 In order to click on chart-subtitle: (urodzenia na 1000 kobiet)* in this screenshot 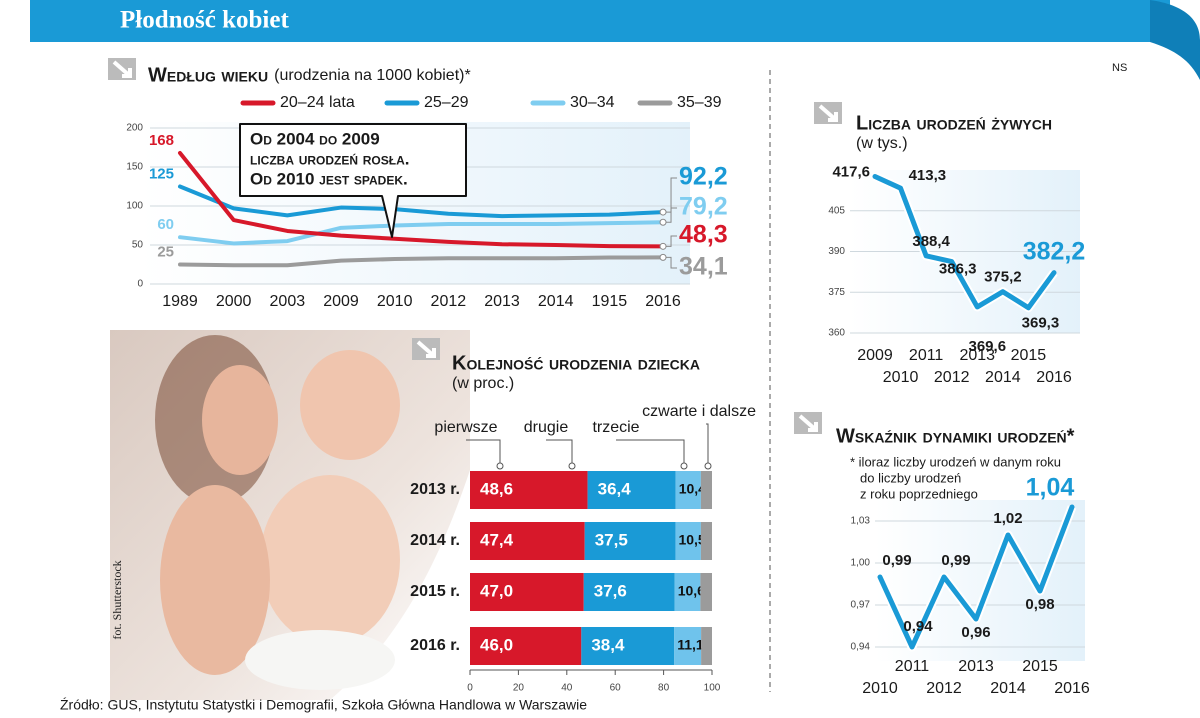, I will do `click(372, 75)`.